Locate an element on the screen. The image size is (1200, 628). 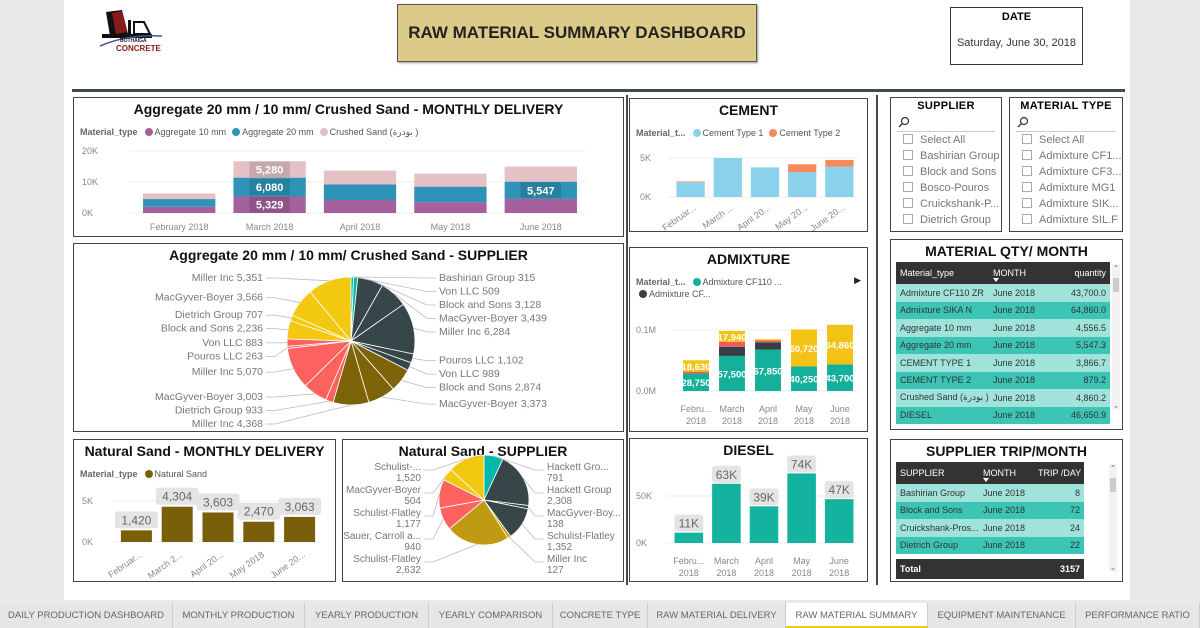
slicer-option: Block and Sons is located at coordinates (946, 172).